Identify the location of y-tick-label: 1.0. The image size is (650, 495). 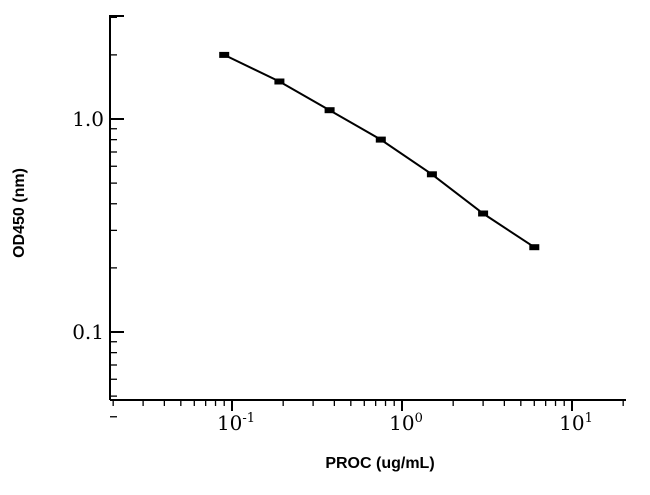
(88, 119).